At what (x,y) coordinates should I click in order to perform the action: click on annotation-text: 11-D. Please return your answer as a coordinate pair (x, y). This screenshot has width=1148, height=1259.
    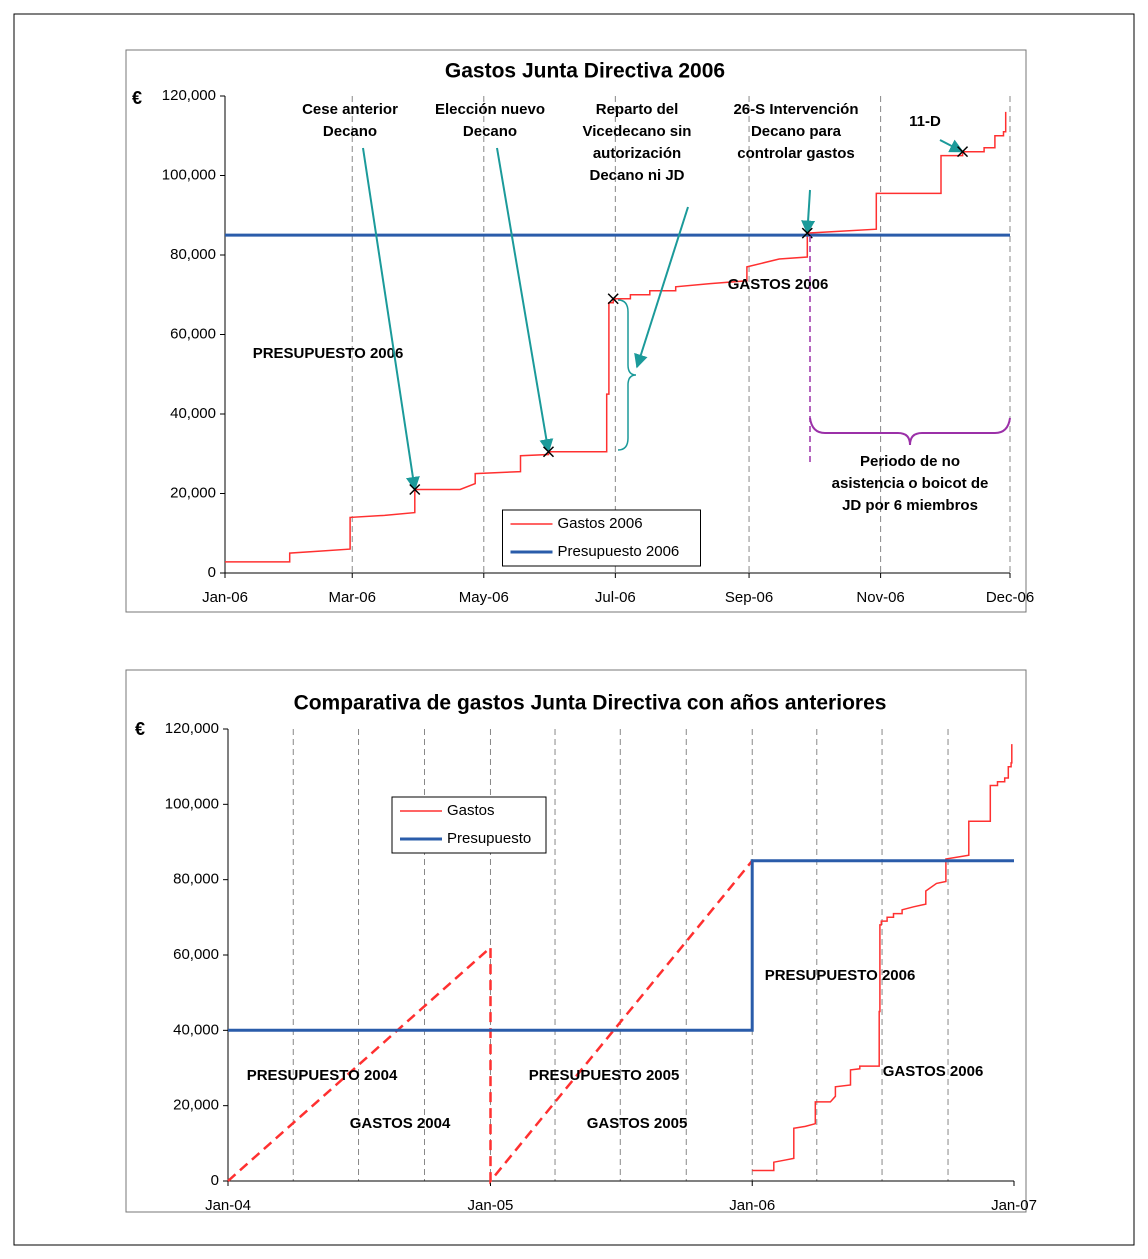
    Looking at the image, I should click on (925, 121).